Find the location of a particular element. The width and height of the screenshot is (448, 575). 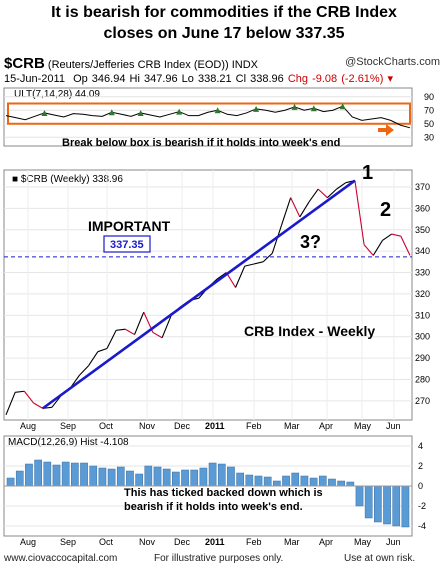

macd-x-tick-label: Dec is located at coordinates (182, 542).